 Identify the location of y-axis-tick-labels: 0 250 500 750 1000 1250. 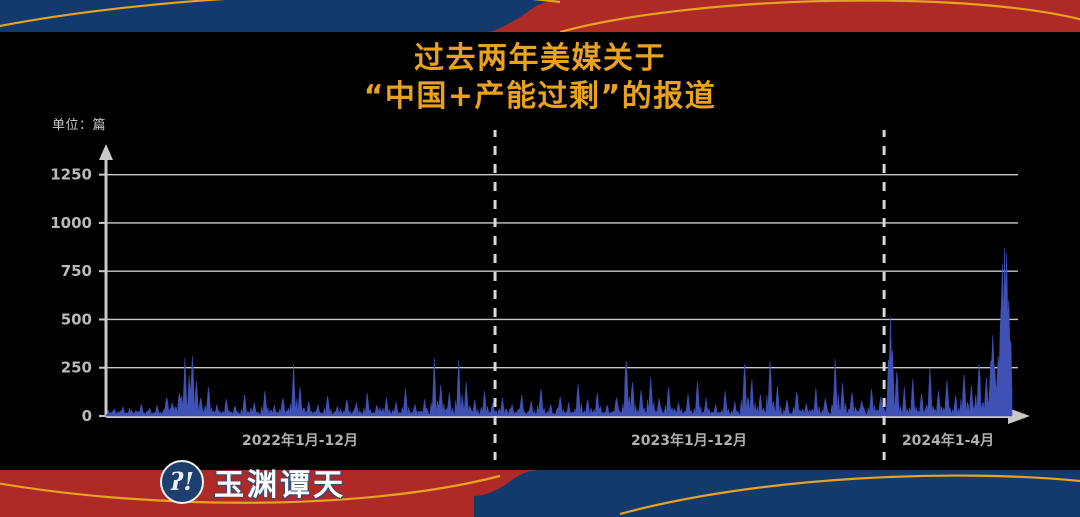
(71, 295).